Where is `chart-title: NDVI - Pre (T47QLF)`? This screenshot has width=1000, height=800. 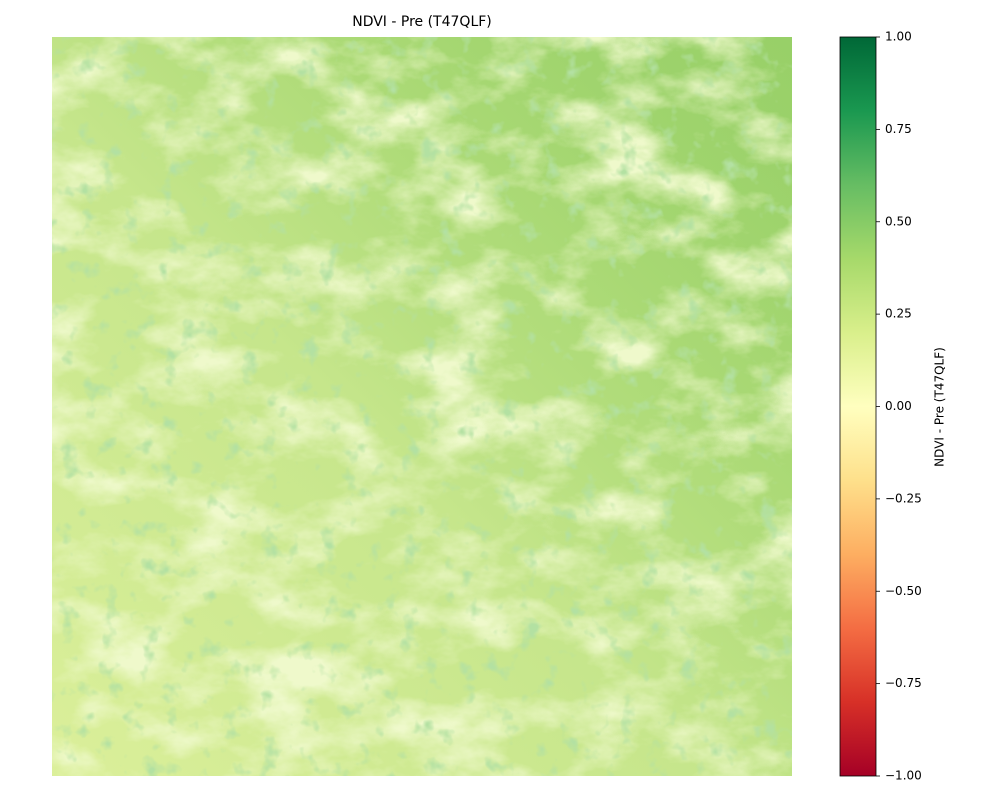 chart-title: NDVI - Pre (T47QLF) is located at coordinates (422, 22).